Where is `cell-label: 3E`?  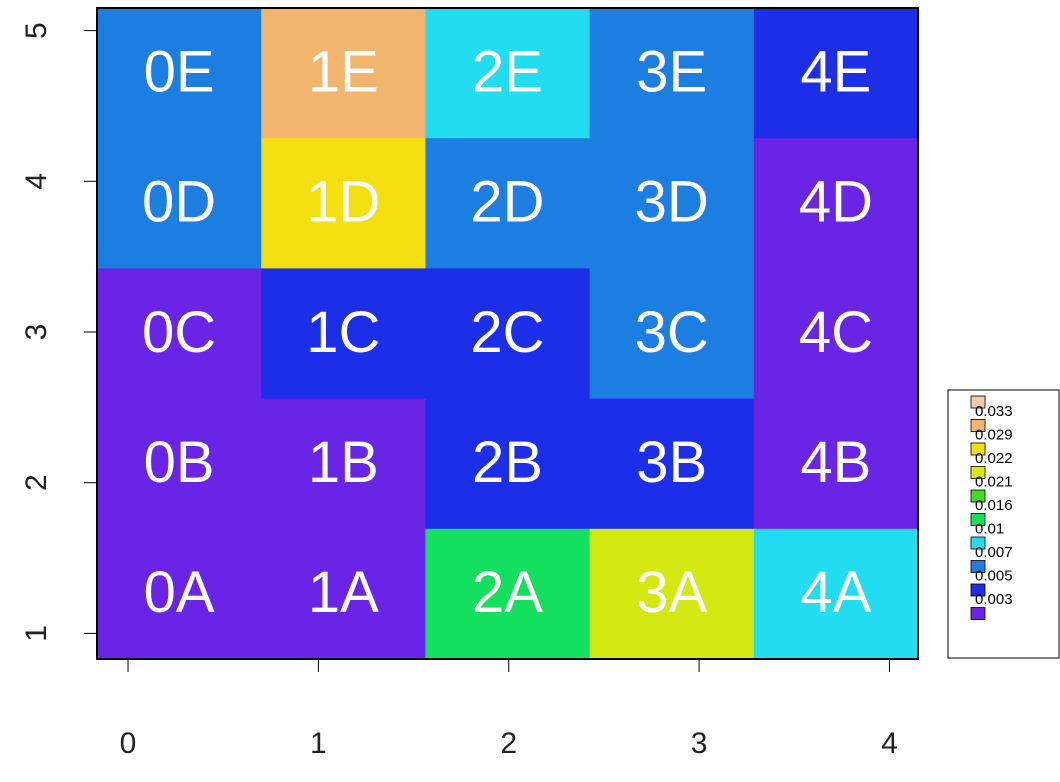
cell-label: 3E is located at coordinates (671, 71).